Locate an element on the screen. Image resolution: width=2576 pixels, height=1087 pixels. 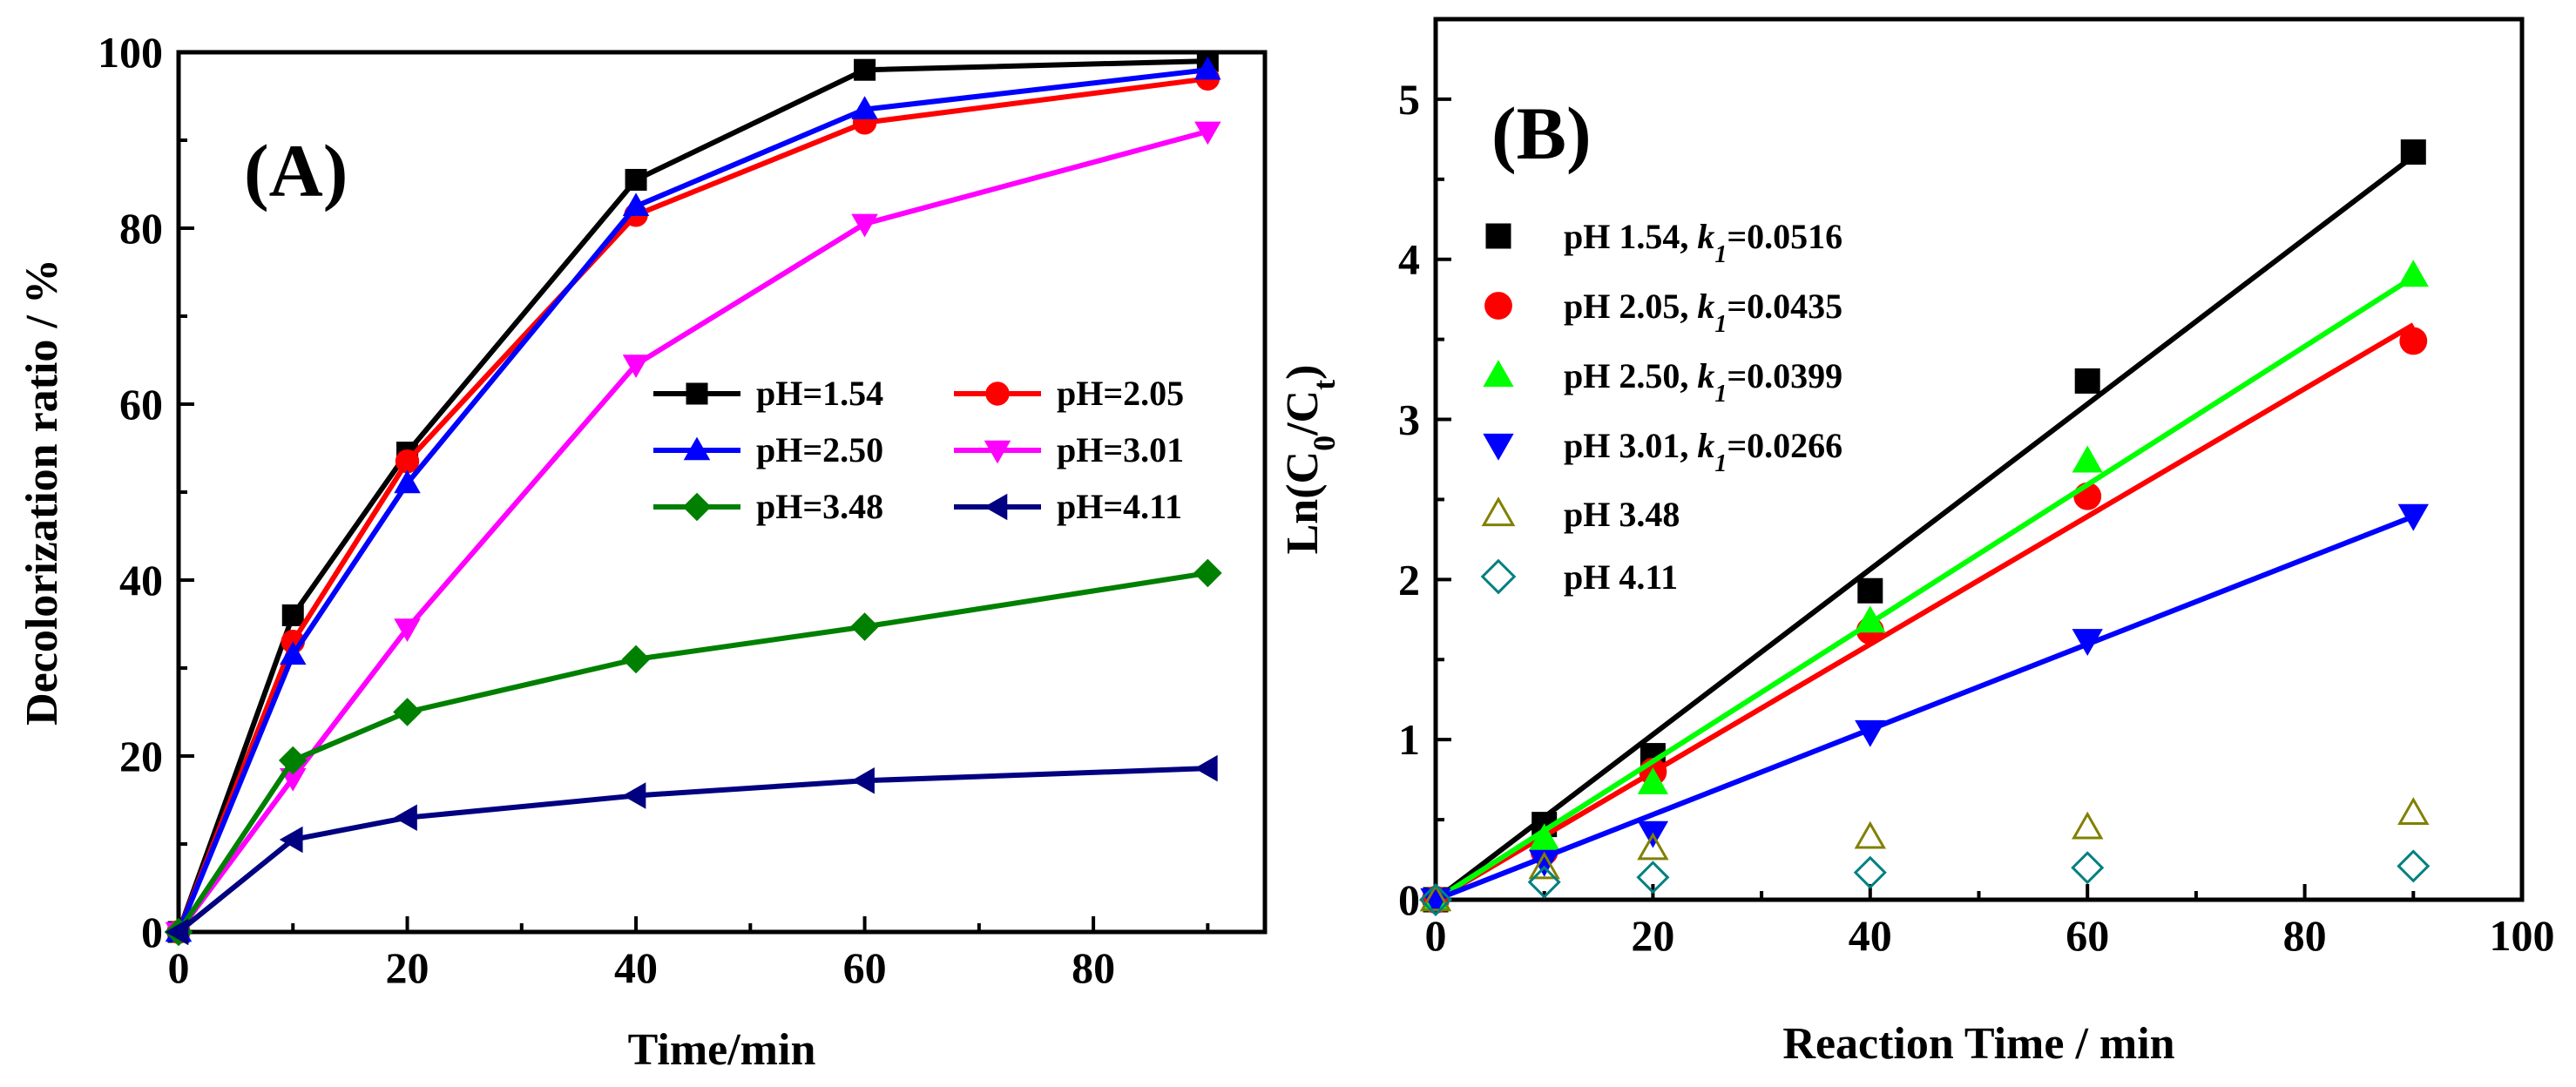
legend-label: pH=3.48 is located at coordinates (819, 506).